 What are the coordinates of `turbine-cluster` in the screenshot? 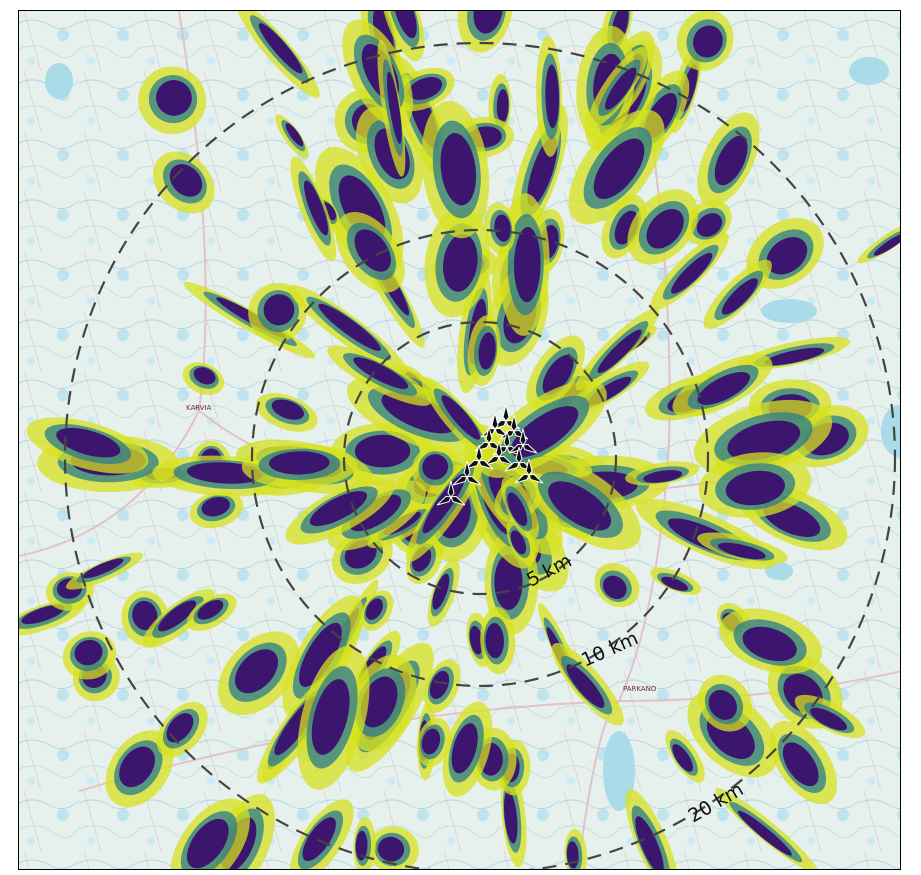 It's located at (490, 455).